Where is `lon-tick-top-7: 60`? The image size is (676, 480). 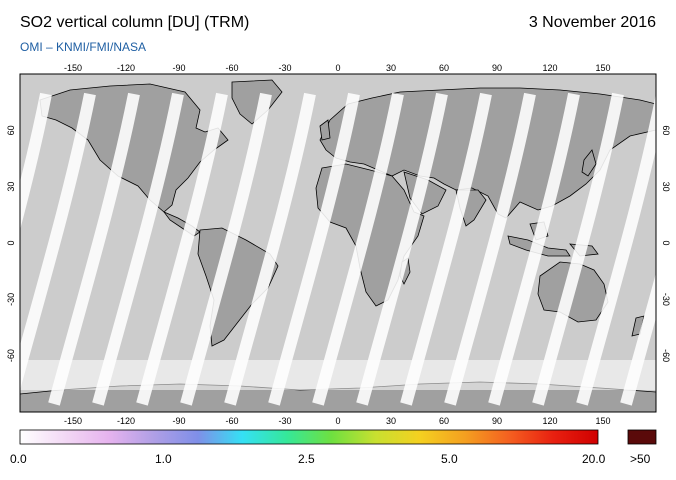
lon-tick-top-7: 60 is located at coordinates (444, 68).